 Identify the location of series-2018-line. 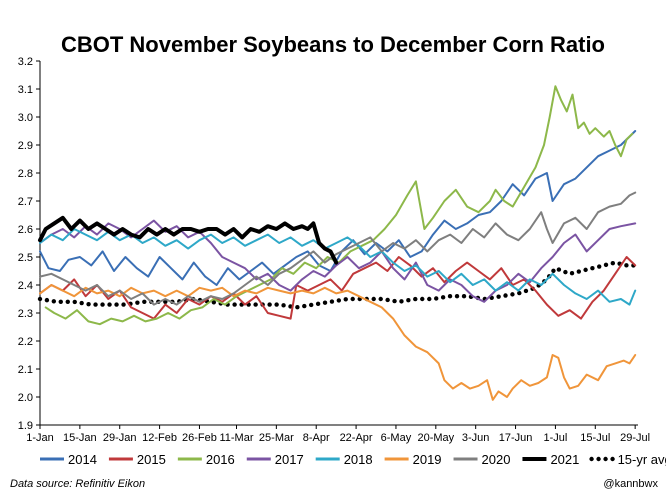
(338, 267).